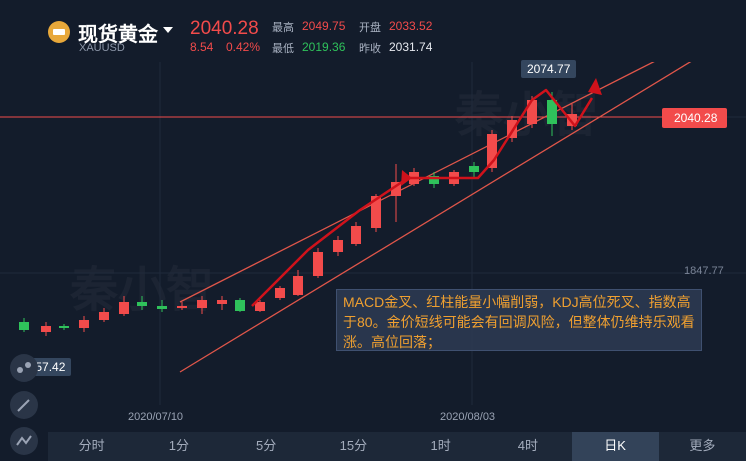  What do you see at coordinates (24, 441) in the screenshot?
I see `line-chart-icon` at bounding box center [24, 441].